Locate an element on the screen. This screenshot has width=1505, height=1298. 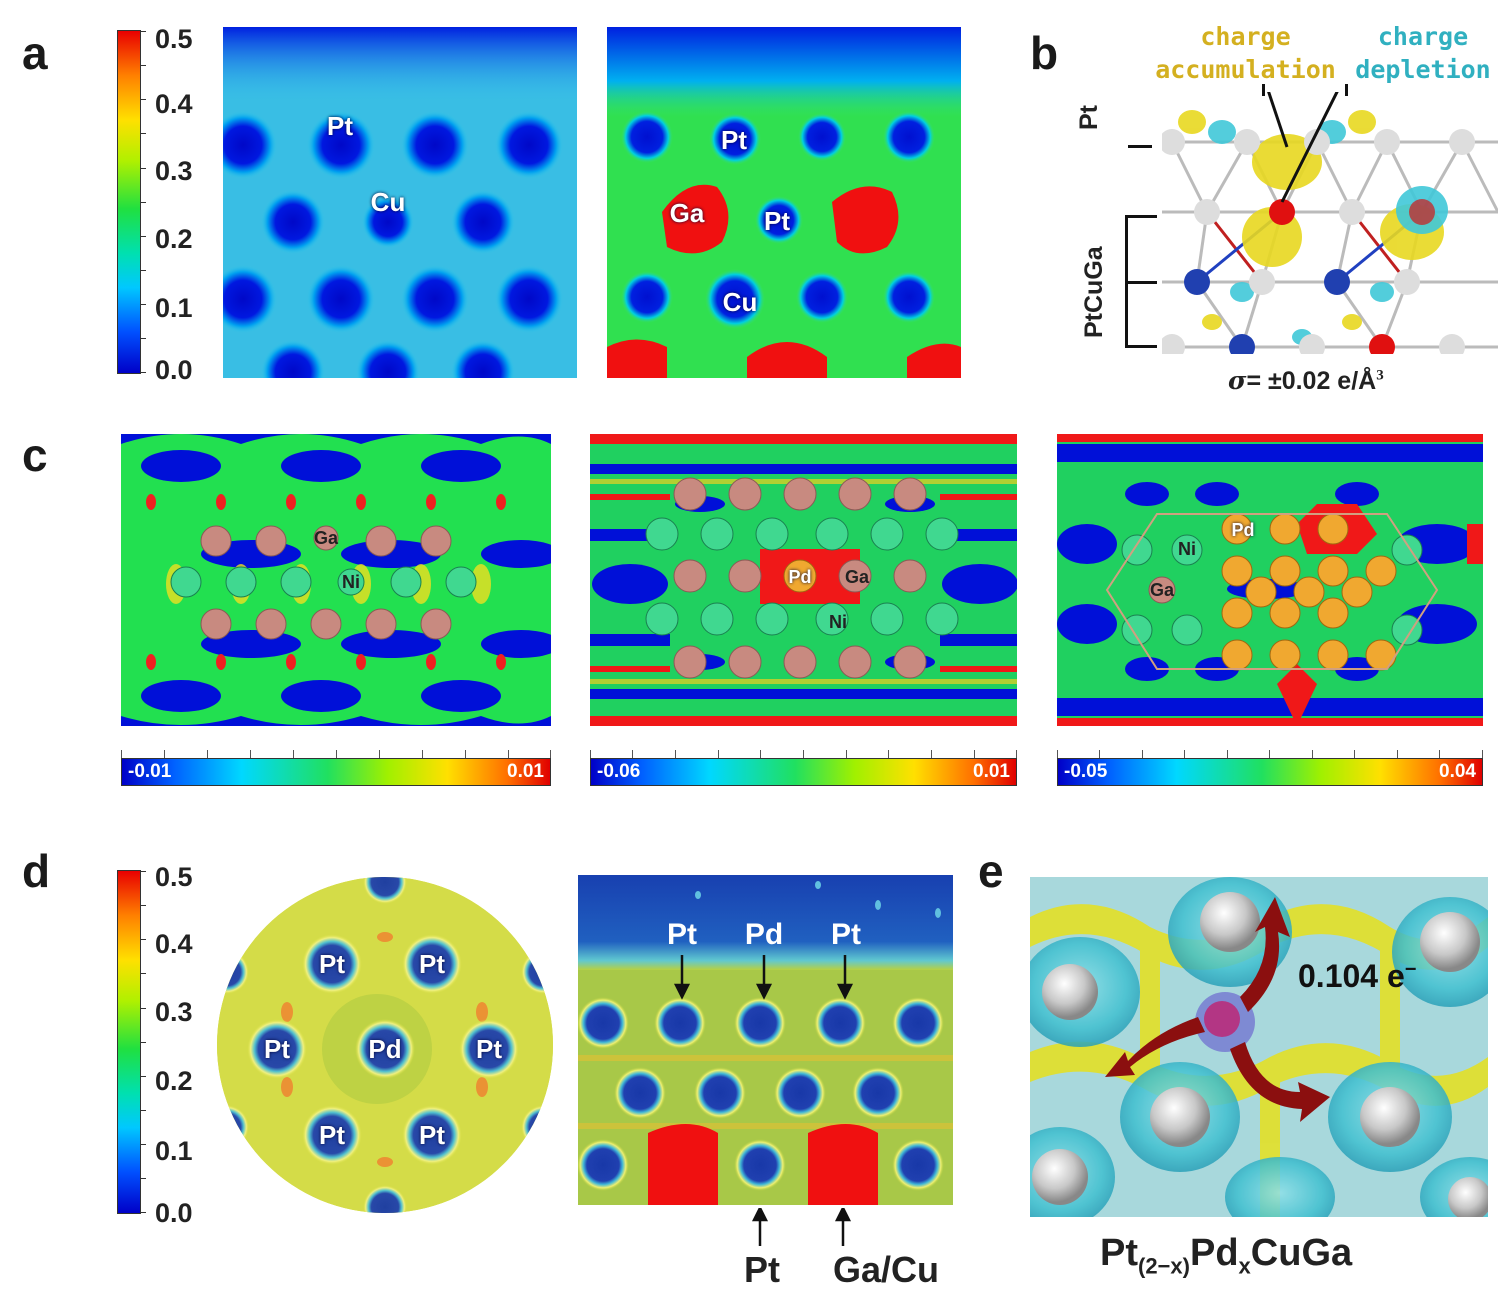
colorbar-d-tick: 0.1 is located at coordinates (174, 1151).